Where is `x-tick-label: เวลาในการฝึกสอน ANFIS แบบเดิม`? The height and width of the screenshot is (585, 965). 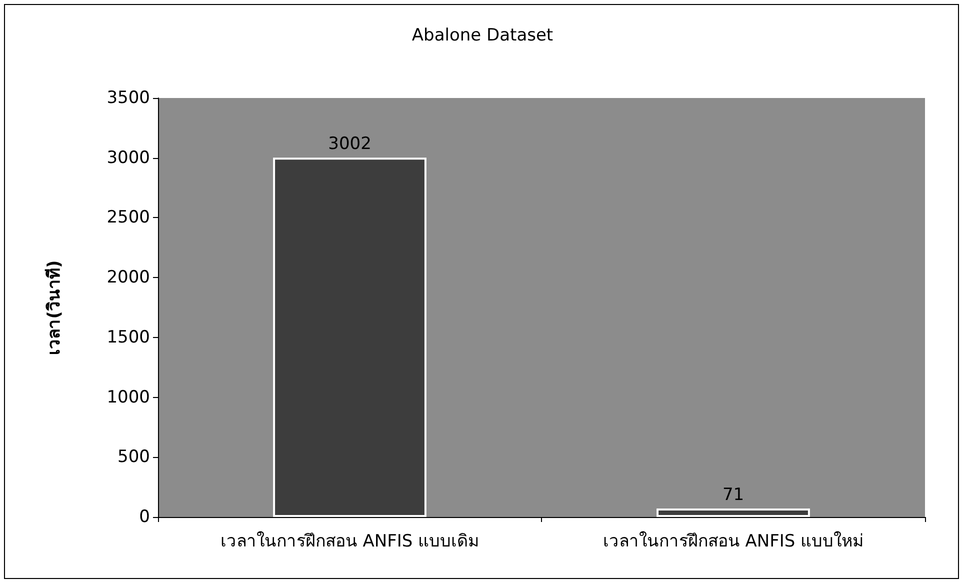
x-tick-label: เวลาในการฝึกสอน ANFIS แบบเดิม is located at coordinates (350, 541).